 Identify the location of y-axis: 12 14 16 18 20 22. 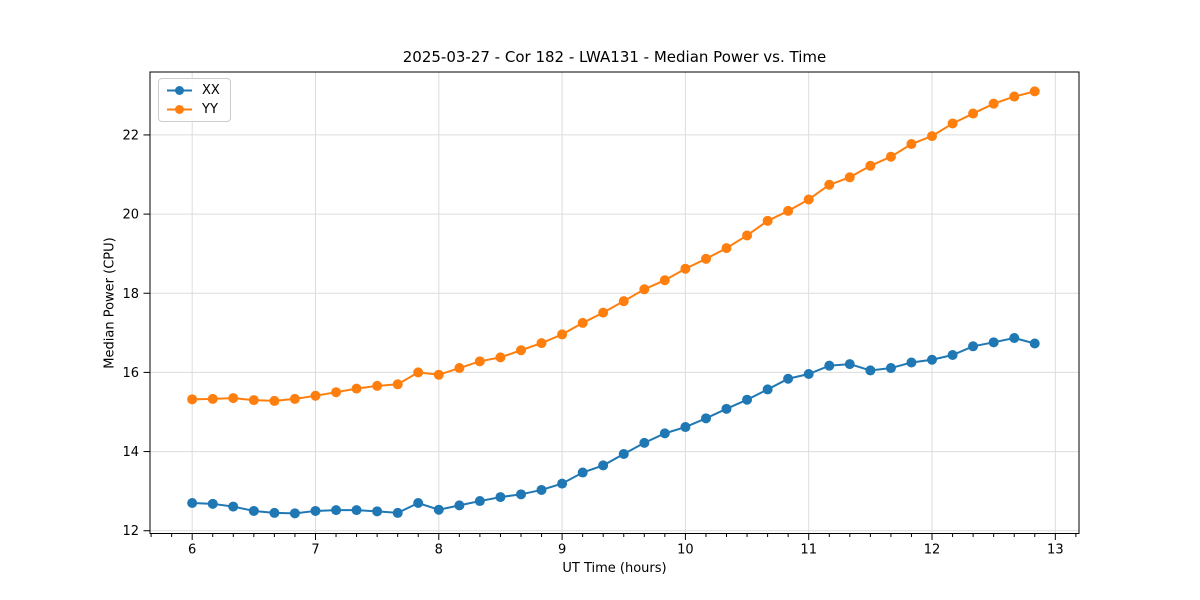
(136, 333).